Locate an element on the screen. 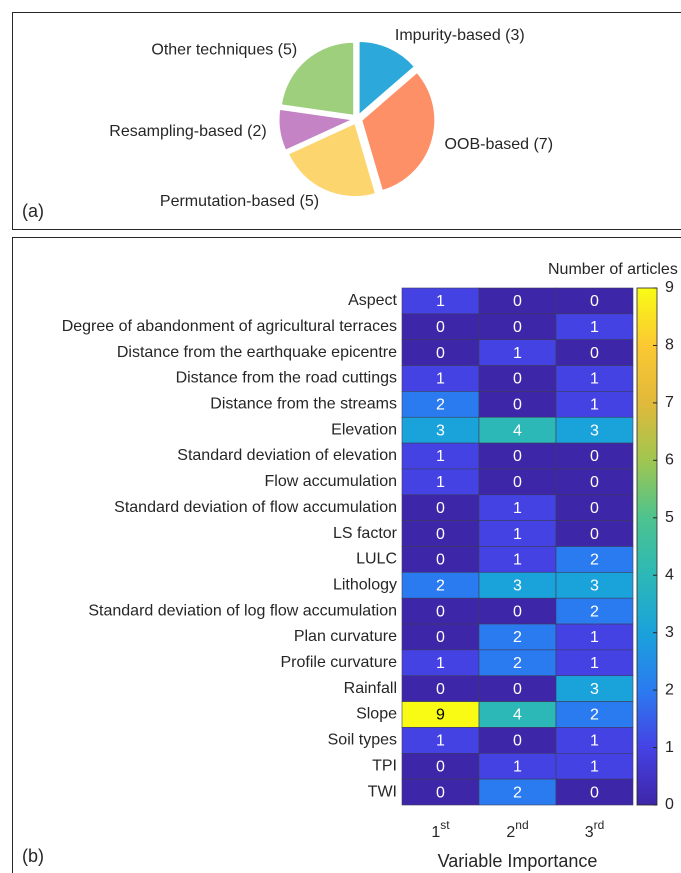 Image resolution: width=681 pixels, height=873 pixels. y-tick-label: Rainfall is located at coordinates (370, 688).